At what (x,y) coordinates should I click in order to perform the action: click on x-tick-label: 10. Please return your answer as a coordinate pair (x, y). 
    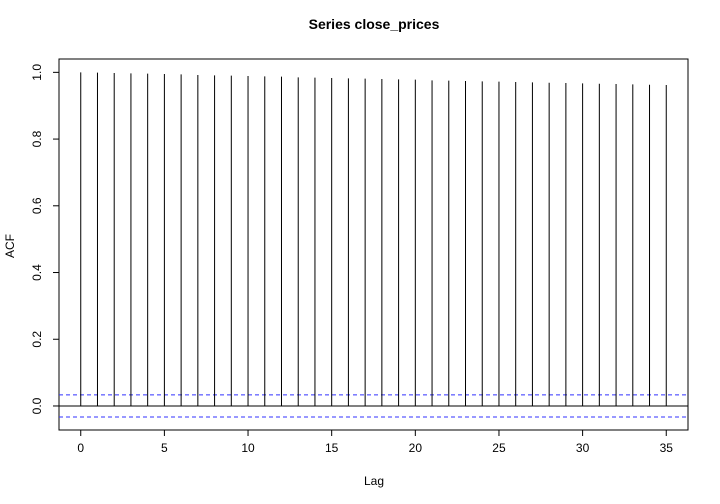
    Looking at the image, I should click on (248, 448).